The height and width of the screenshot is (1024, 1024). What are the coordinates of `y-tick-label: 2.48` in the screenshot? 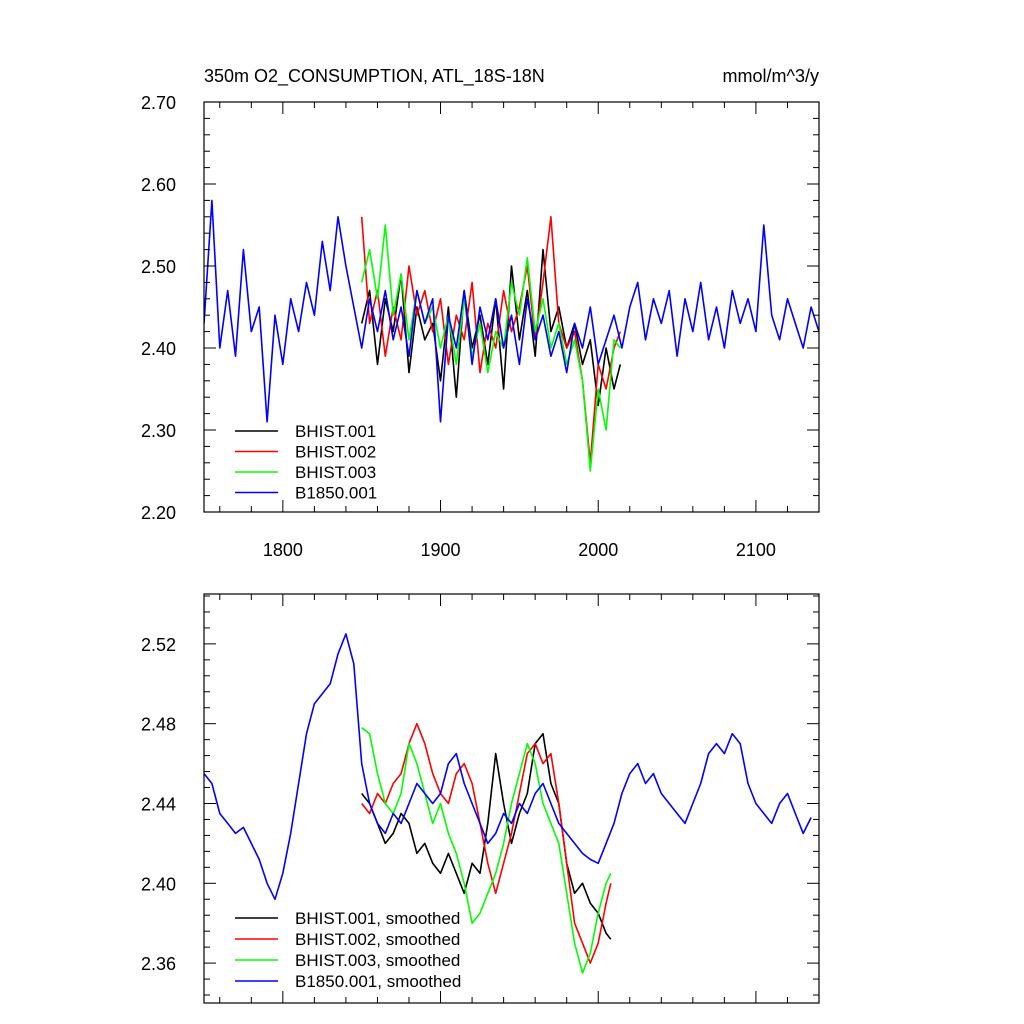 It's located at (158, 725).